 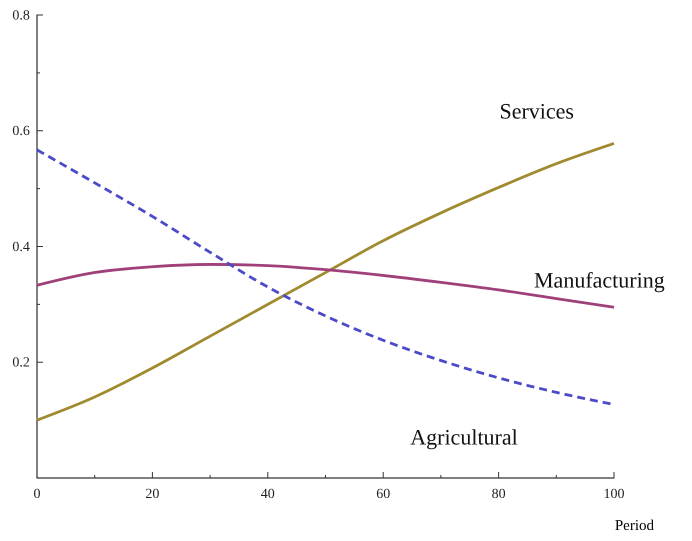 What do you see at coordinates (21, 132) in the screenshot?
I see `y-tick-label: 0.6` at bounding box center [21, 132].